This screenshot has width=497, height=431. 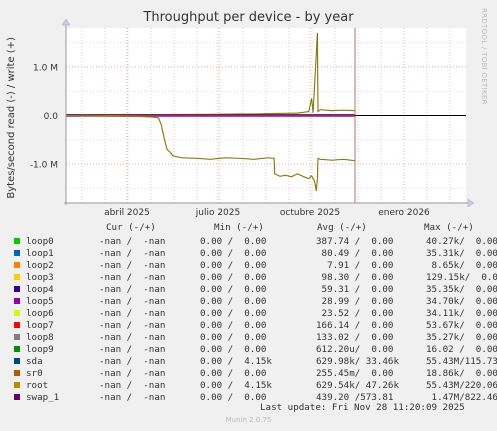 I want to click on x-tick-label: abril 2025, so click(x=127, y=213).